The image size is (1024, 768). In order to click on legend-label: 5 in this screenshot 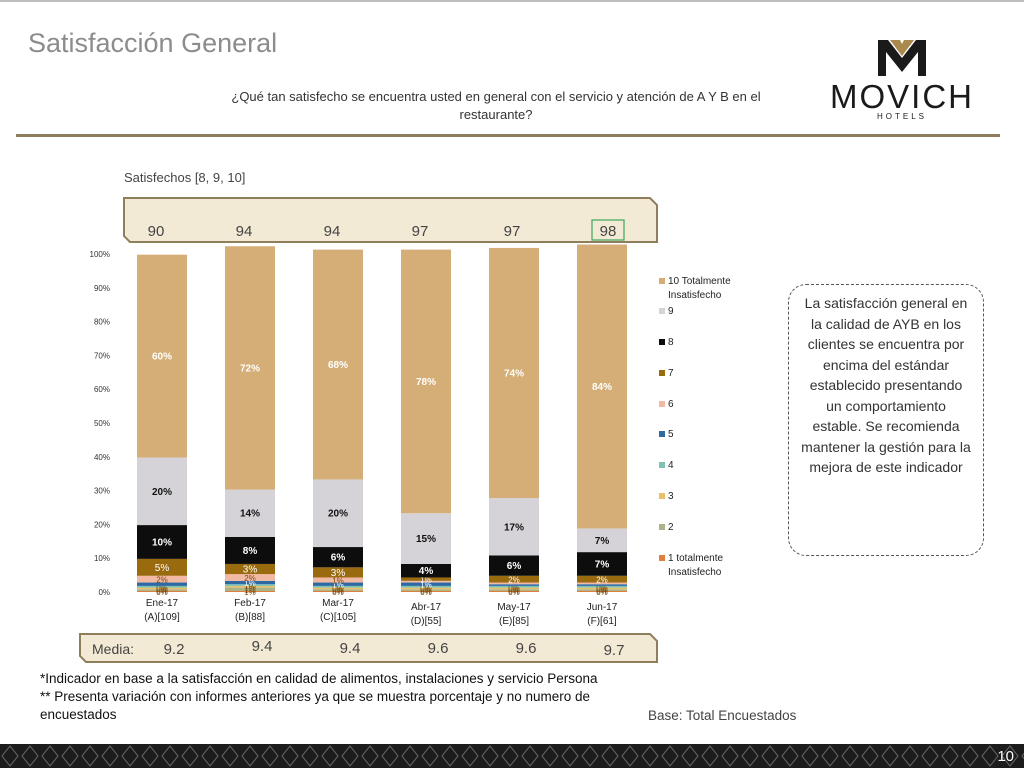, I will do `click(671, 434)`.